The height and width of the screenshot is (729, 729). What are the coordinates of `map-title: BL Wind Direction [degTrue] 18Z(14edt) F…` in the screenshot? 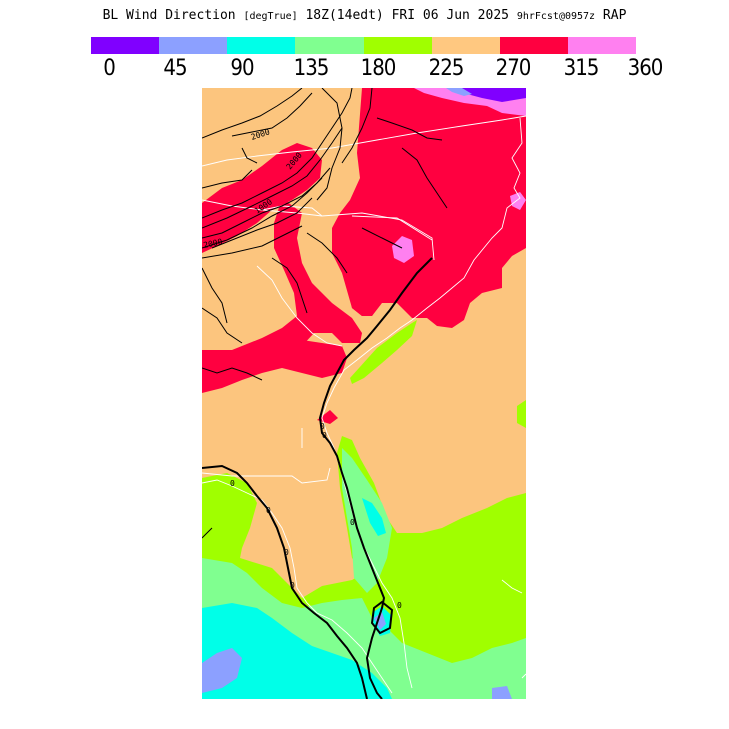 It's located at (364, 15).